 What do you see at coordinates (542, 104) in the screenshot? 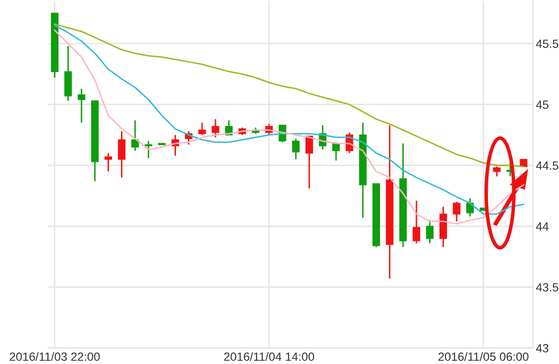
I see `y-tick-label: 45` at bounding box center [542, 104].